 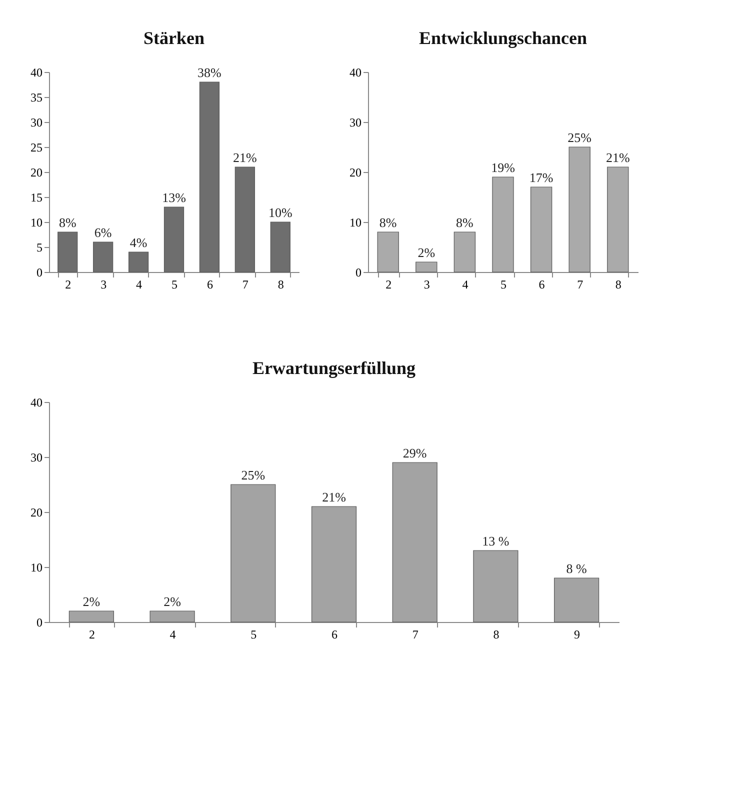 I want to click on y-tick-label: 5, so click(x=39, y=247).